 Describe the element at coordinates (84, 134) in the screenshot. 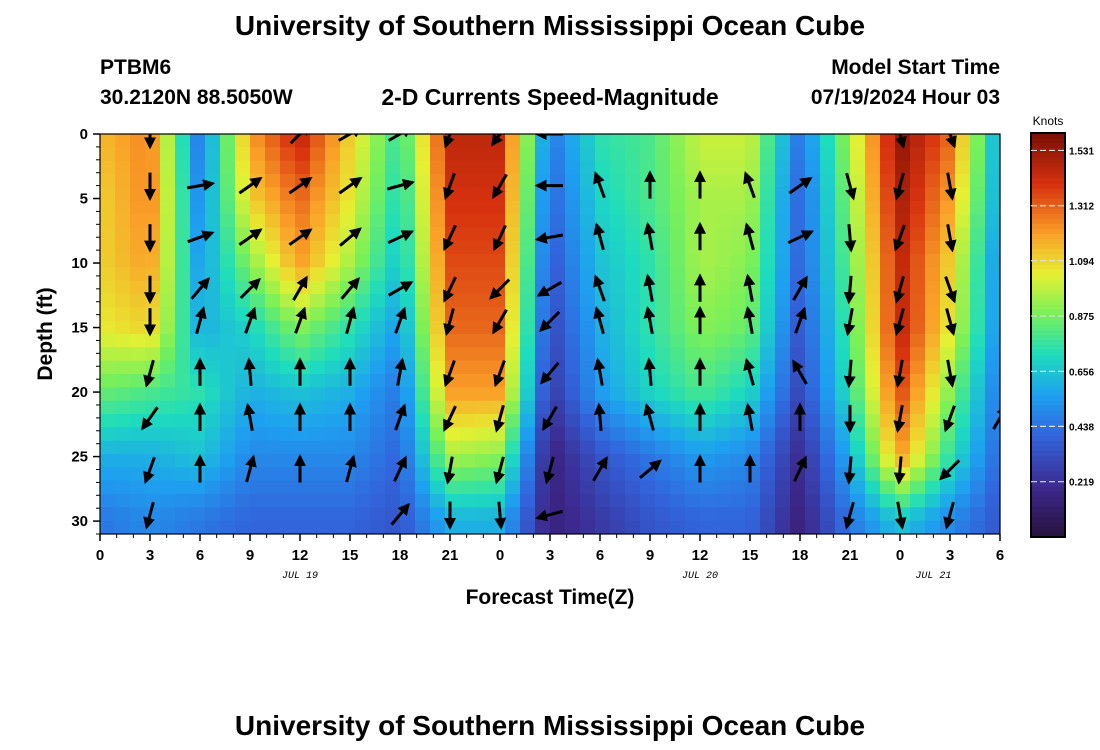

I see `y-tick-label: 0` at that location.